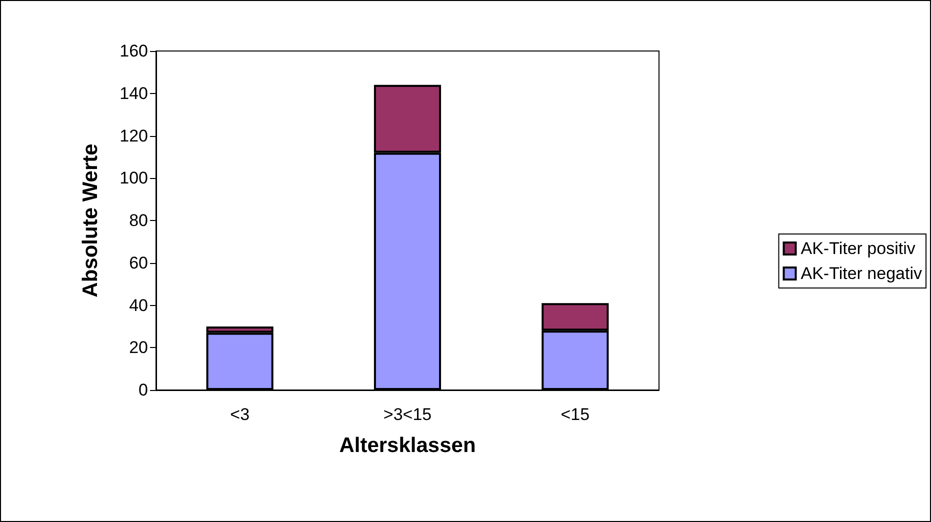 The width and height of the screenshot is (931, 522). What do you see at coordinates (858, 248) in the screenshot?
I see `legend-label: AK-Titer positiv` at bounding box center [858, 248].